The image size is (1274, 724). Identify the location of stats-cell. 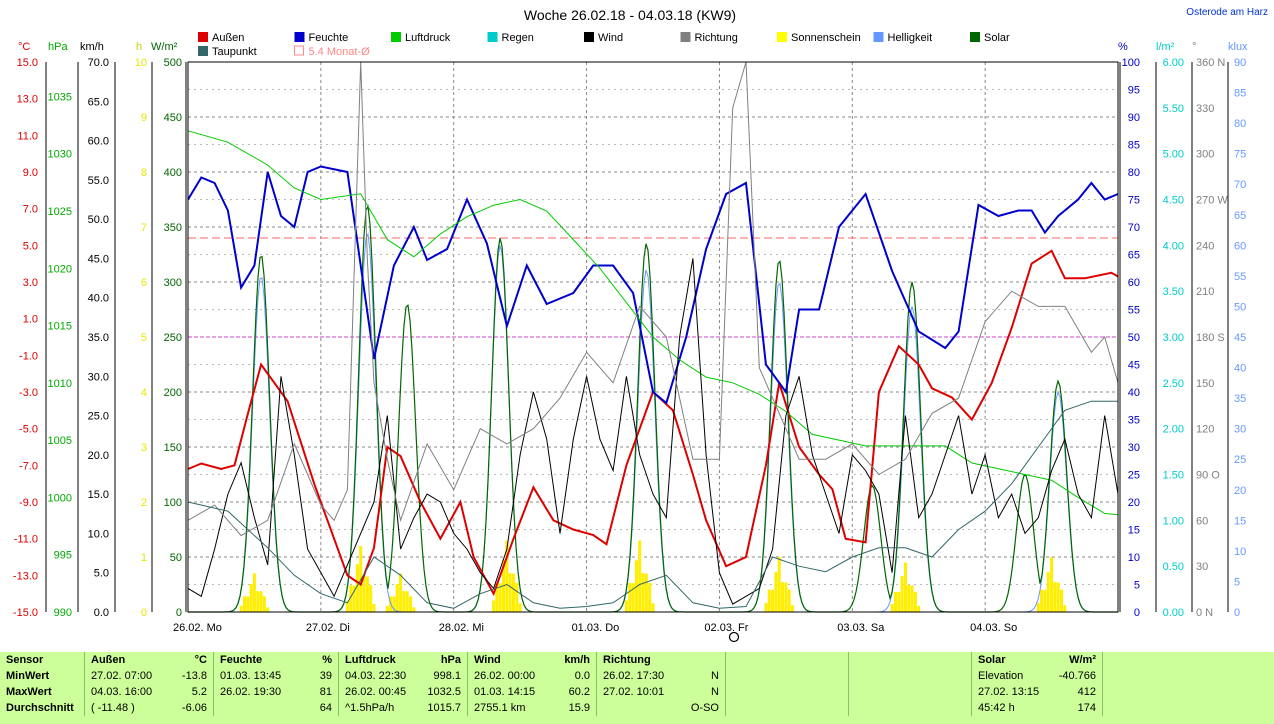
(255, 708).